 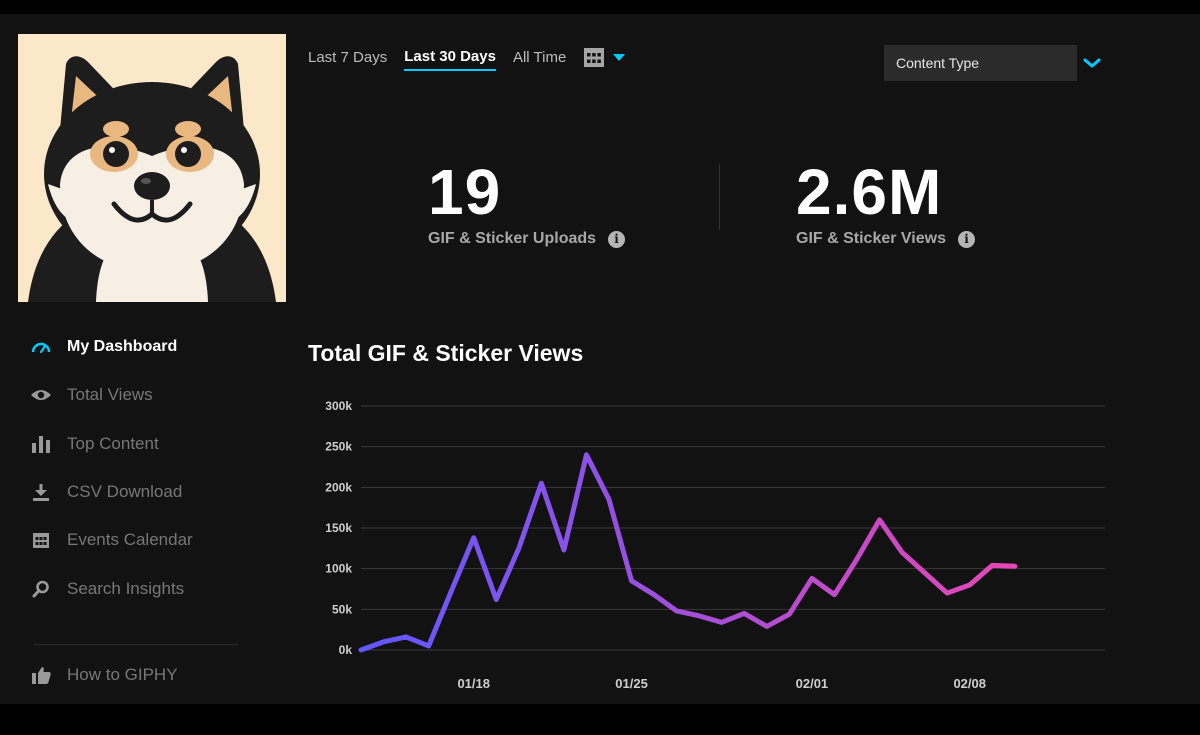 I want to click on bar-chart-icon, so click(x=41, y=444).